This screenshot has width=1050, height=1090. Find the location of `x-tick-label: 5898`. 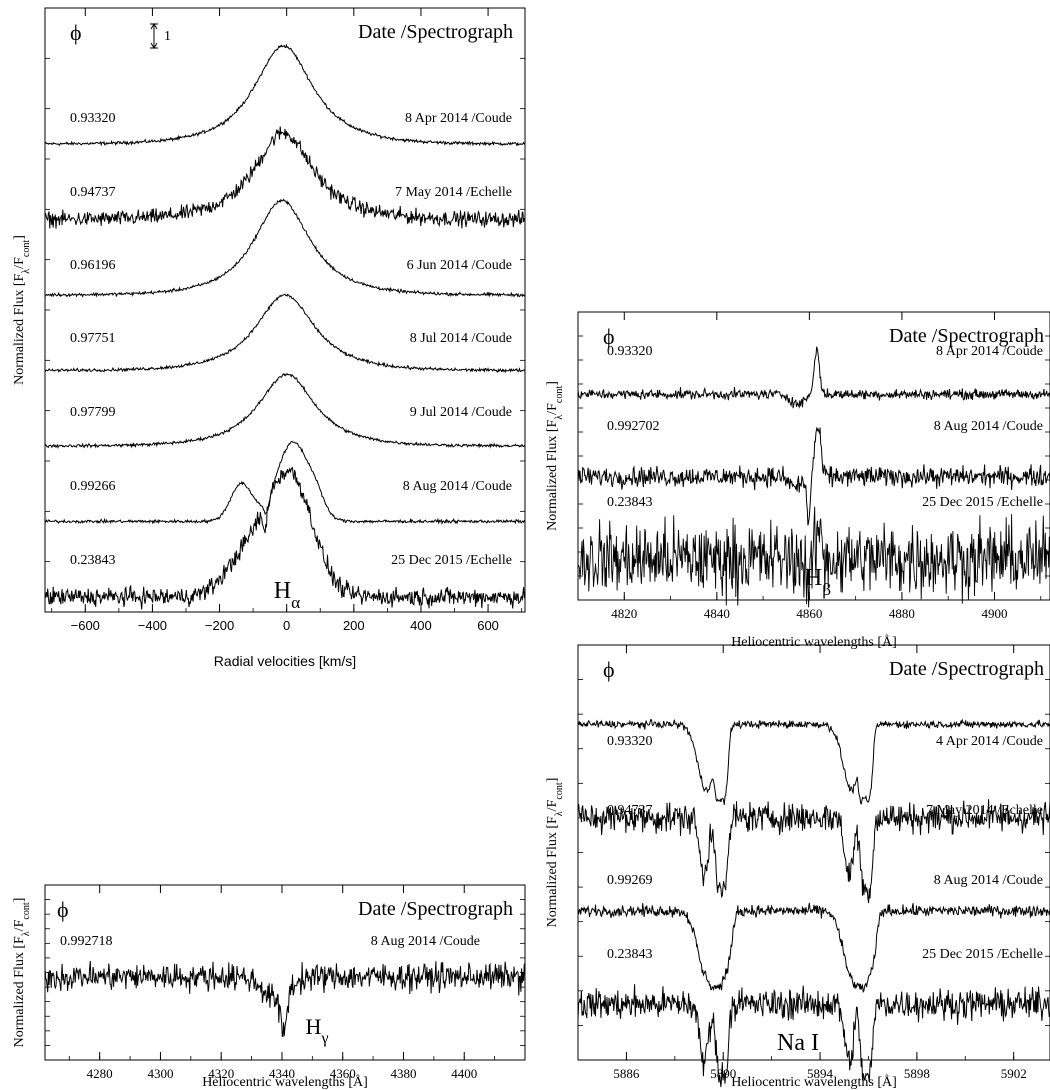

x-tick-label: 5898 is located at coordinates (917, 1073).